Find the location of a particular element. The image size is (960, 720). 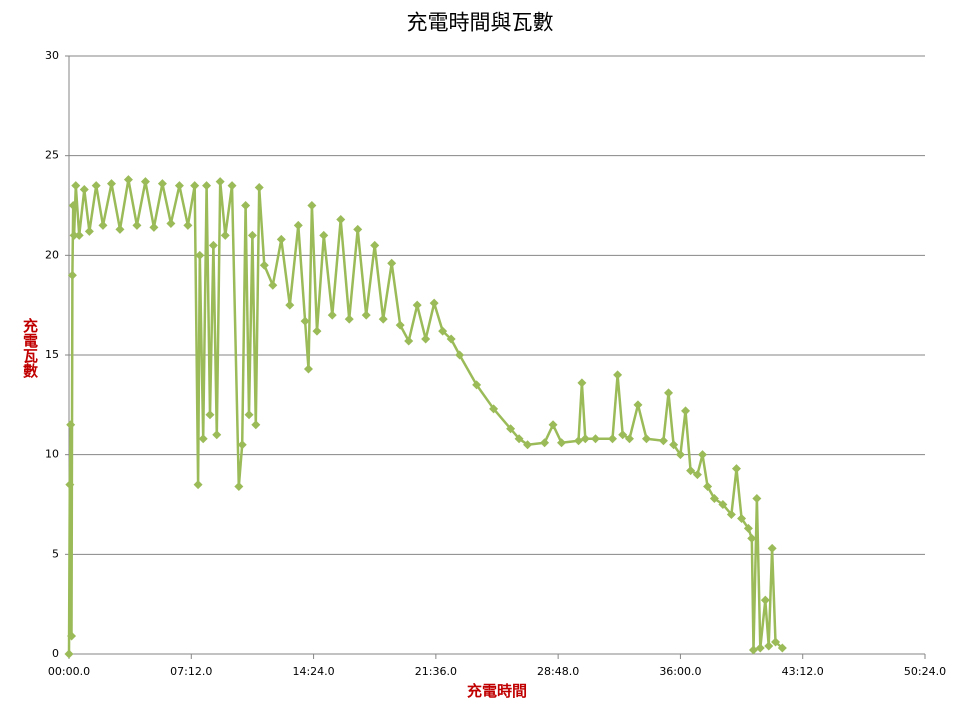

y-tick-label: 10 is located at coordinates (52, 454).